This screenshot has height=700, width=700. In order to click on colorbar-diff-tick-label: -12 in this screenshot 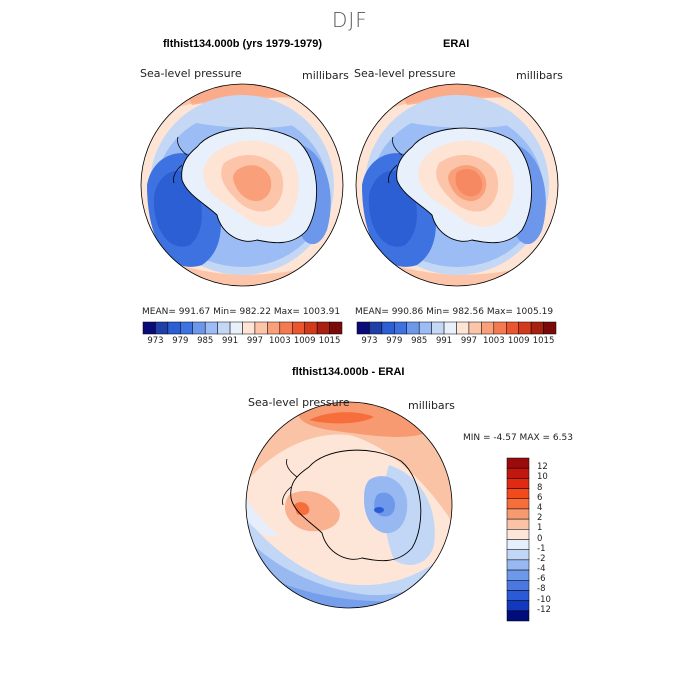, I will do `click(544, 609)`.